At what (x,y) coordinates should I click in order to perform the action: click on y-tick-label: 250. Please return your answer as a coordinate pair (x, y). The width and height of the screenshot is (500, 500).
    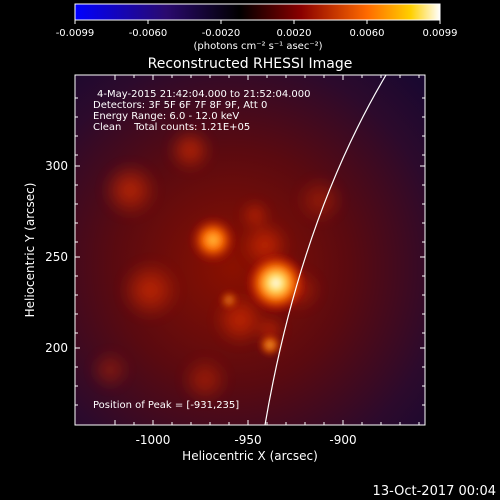
    Looking at the image, I should click on (56, 257).